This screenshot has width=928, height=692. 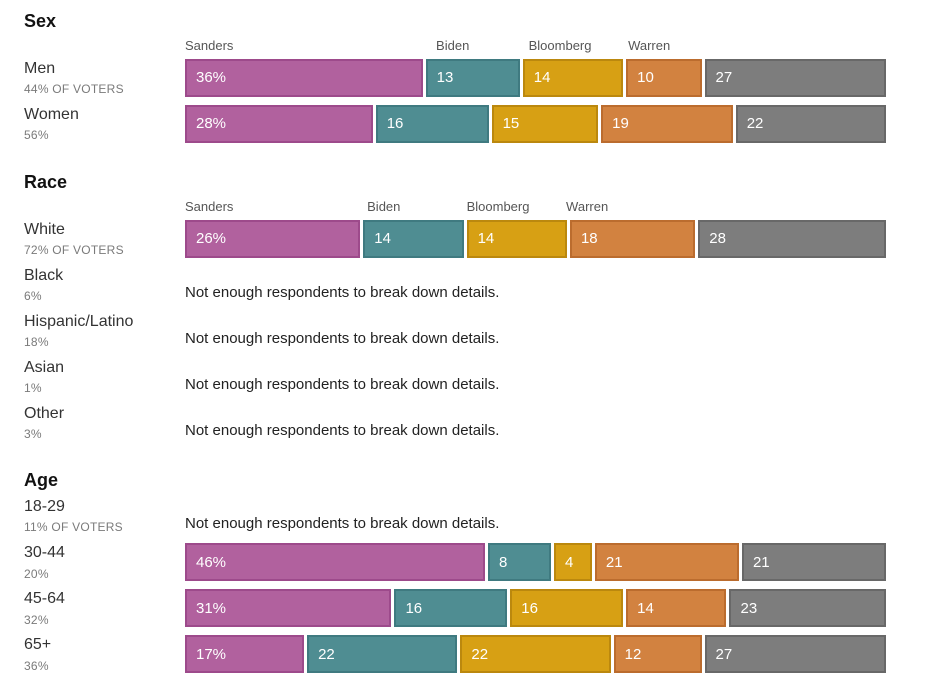 What do you see at coordinates (535, 208) in the screenshot?
I see `candidate-labels-row: Sanders Biden Bloomberg Warren` at bounding box center [535, 208].